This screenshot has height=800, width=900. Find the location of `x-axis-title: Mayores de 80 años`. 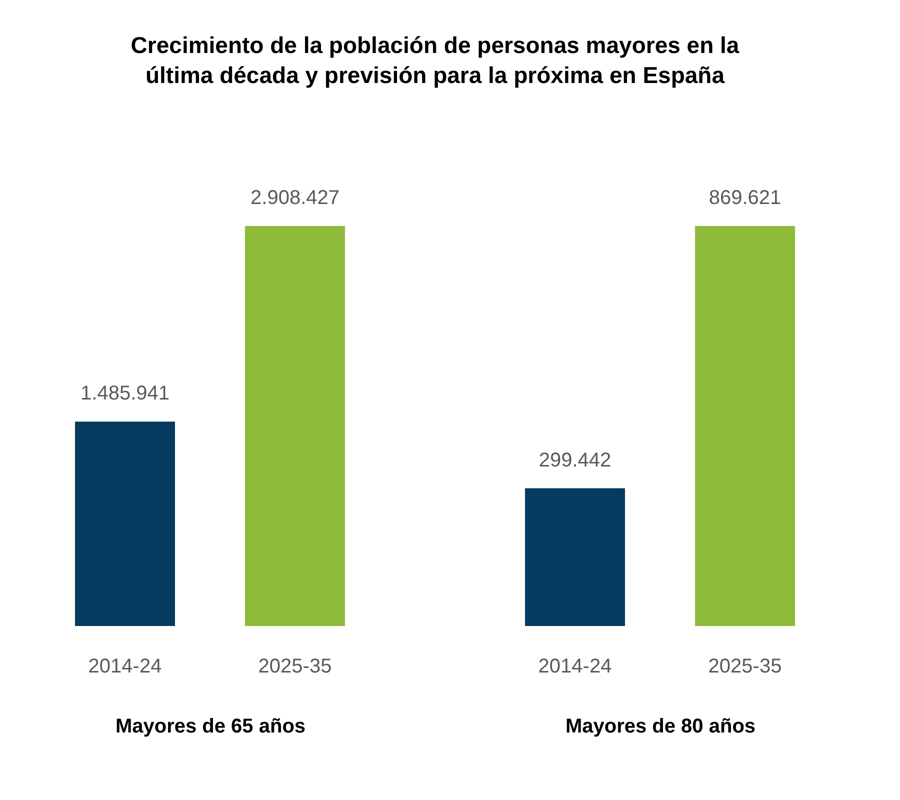

x-axis-title: Mayores de 80 años is located at coordinates (660, 727).